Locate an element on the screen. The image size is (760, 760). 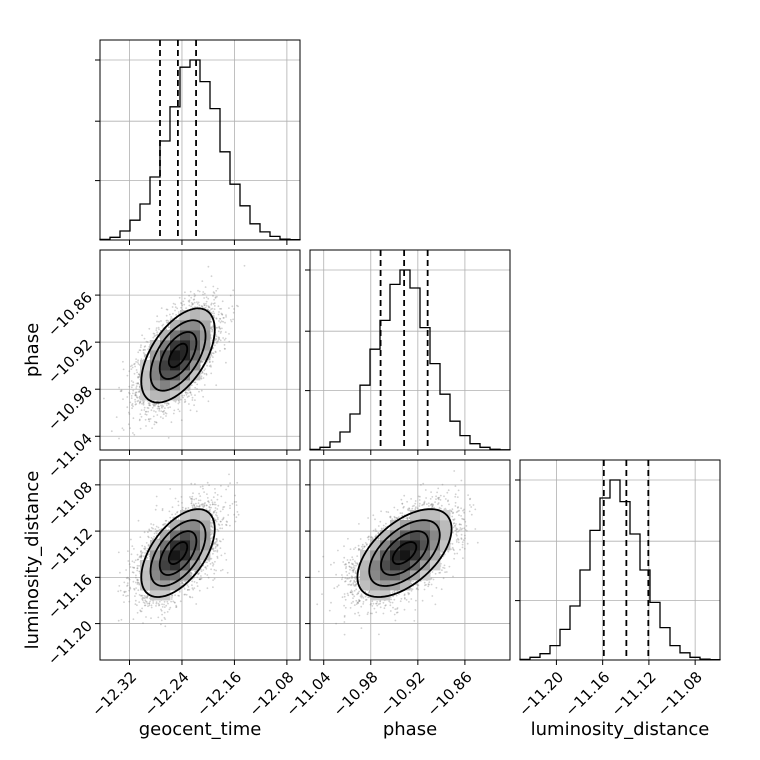
histogram-panel-phase is located at coordinates (408, 352).